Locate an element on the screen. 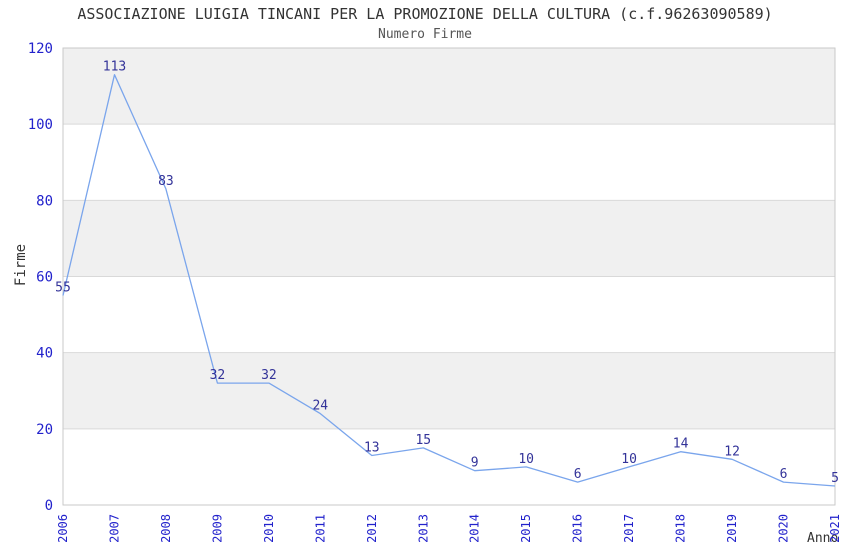 This screenshot has height=550, width=850. x-tick-label: 2011 is located at coordinates (320, 528).